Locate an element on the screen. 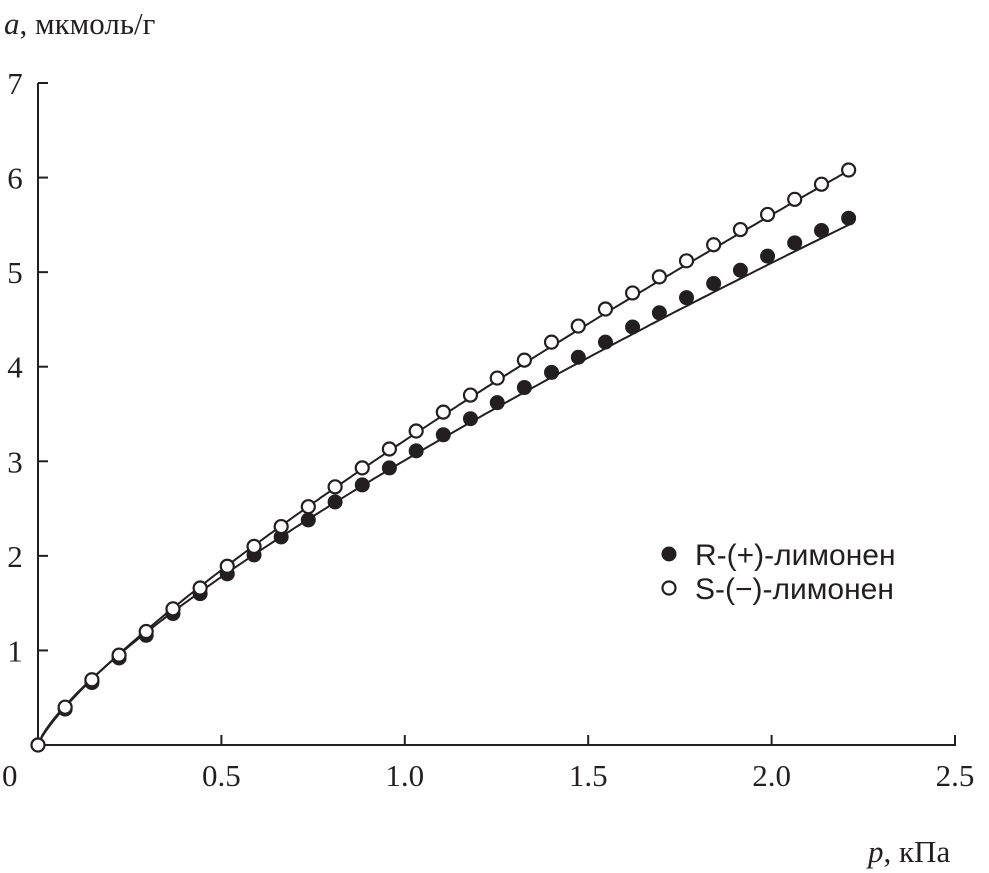 The height and width of the screenshot is (873, 989). y-tick-label: 6 is located at coordinates (15, 178).